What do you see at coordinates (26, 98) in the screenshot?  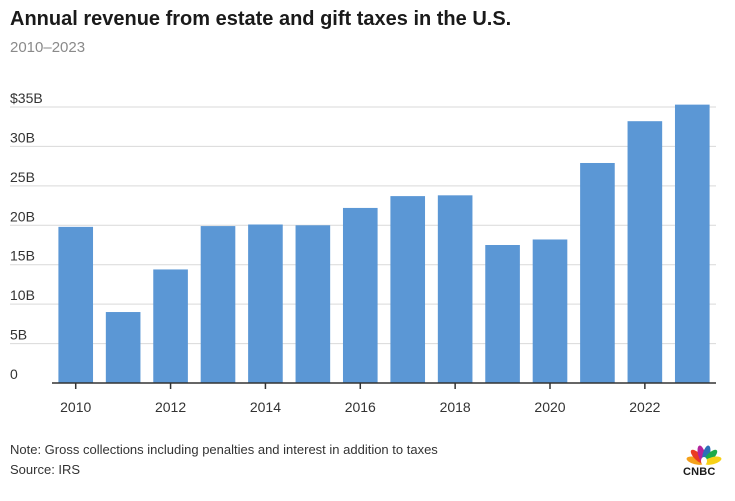 I see `y-tick-label: $35B` at bounding box center [26, 98].